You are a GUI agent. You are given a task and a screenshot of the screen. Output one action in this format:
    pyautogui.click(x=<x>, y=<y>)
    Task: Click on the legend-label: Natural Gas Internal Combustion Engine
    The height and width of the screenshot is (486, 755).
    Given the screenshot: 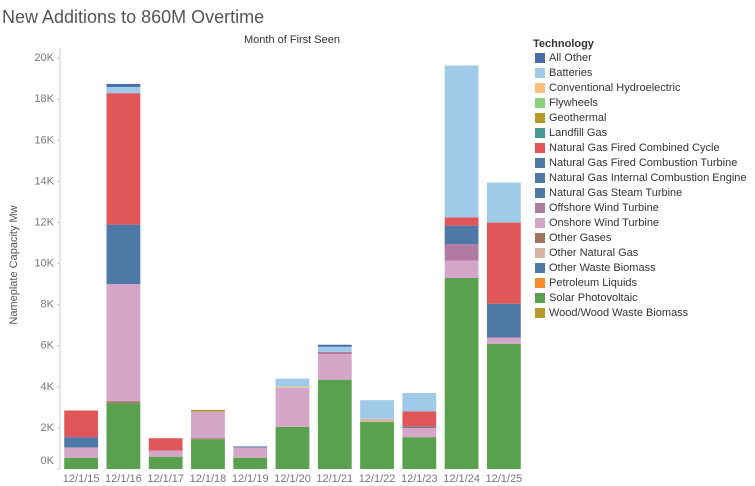 What is the action you would take?
    pyautogui.click(x=648, y=178)
    